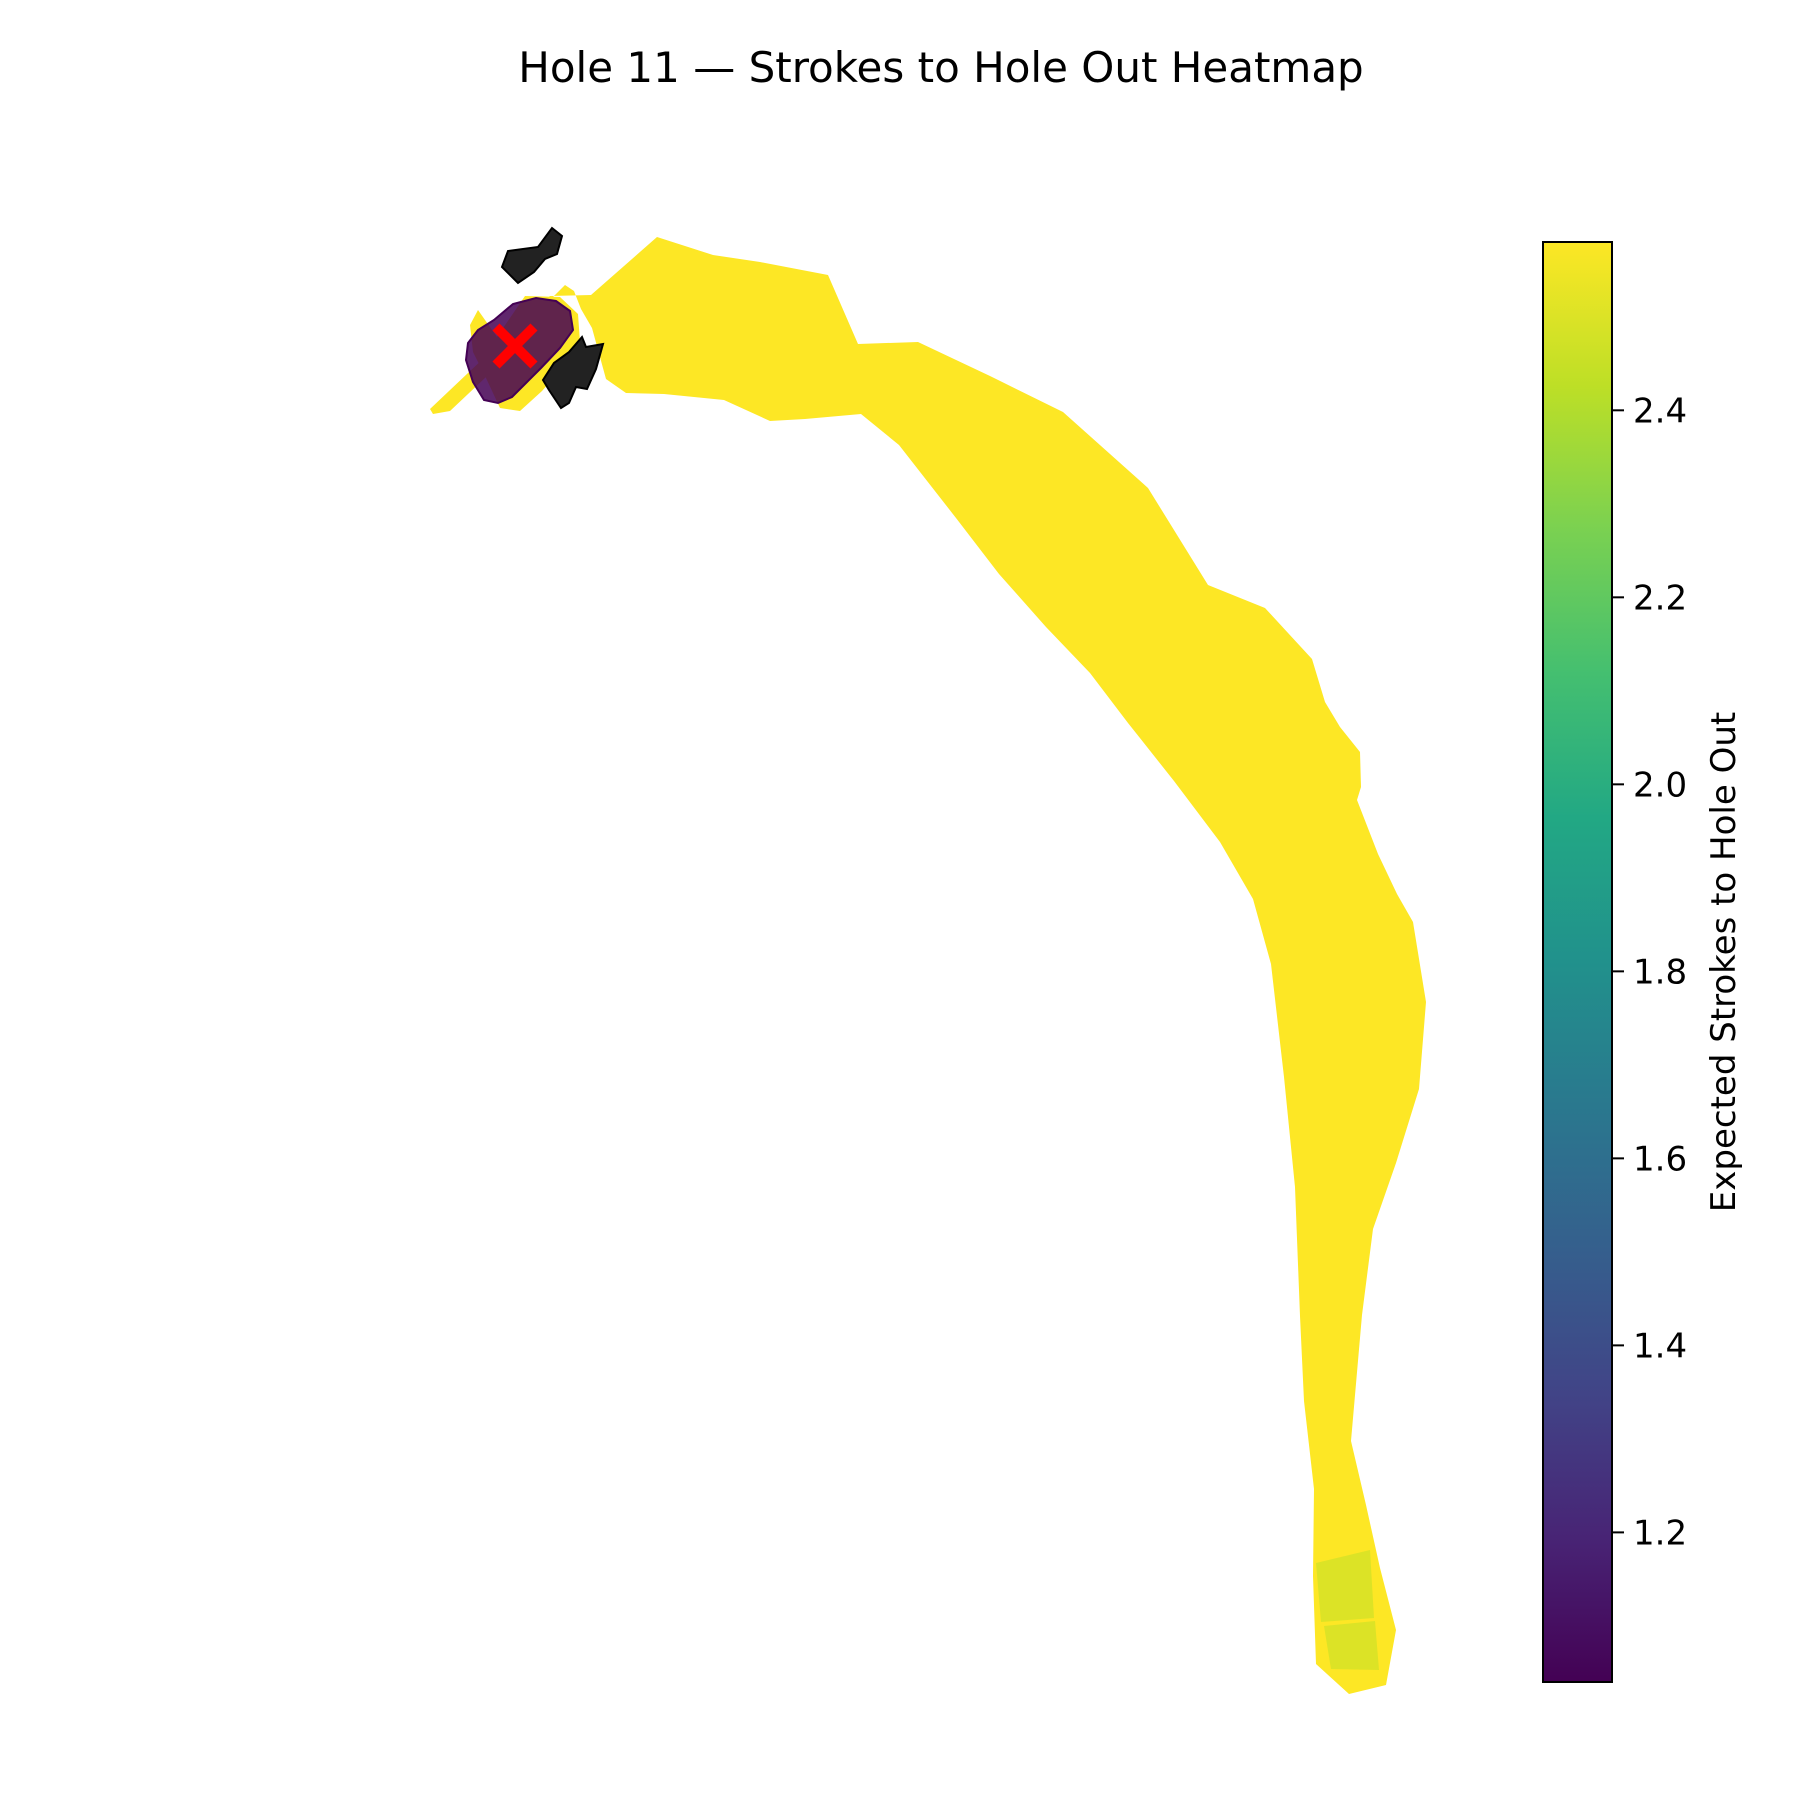 The image size is (1800, 1800). Describe the element at coordinates (1577, 962) in the screenshot. I see `colorbar-gradient` at that location.